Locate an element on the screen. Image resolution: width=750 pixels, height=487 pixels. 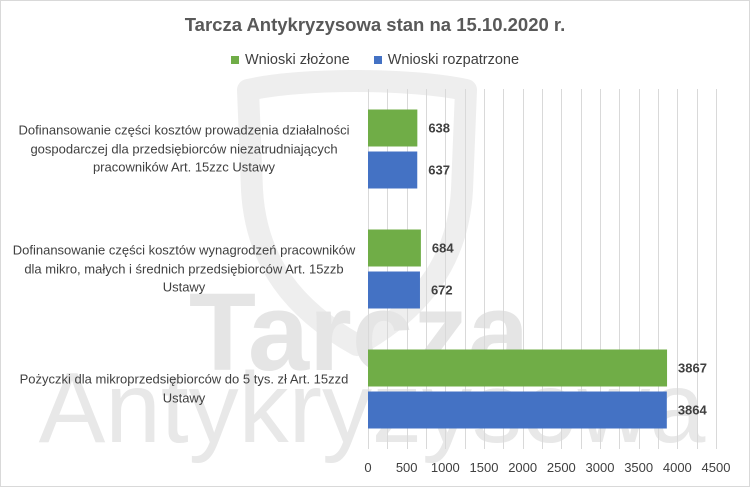
legend: Wnioski złożone Wnioski rozpatrzone is located at coordinates (375, 60).